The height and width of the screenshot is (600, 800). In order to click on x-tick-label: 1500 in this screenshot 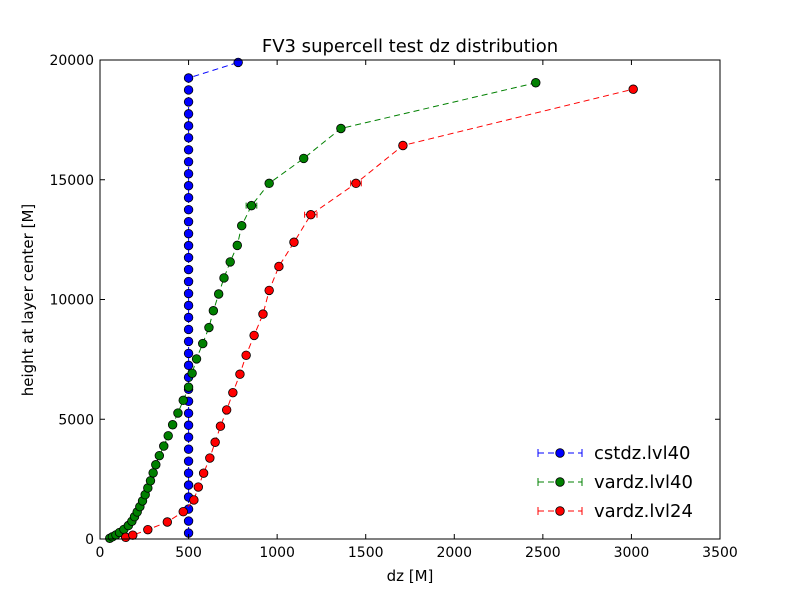, I will do `click(366, 553)`.